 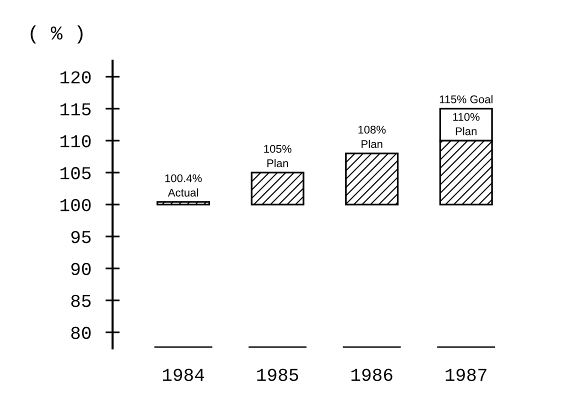 I want to click on data-label: 100.4% Actual, so click(x=183, y=185).